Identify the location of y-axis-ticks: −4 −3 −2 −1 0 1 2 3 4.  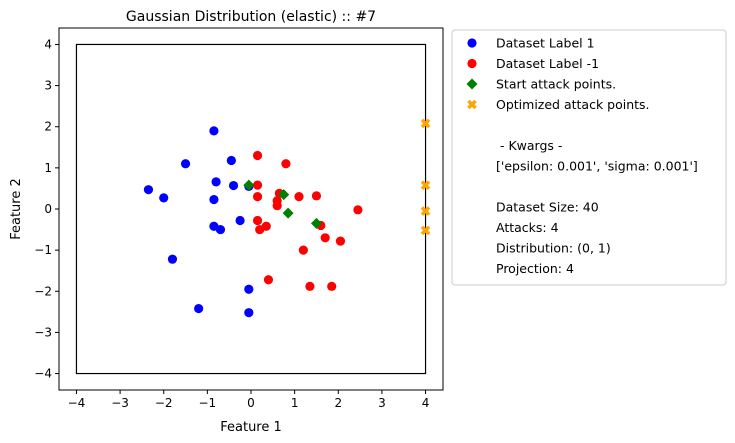
(46, 209).